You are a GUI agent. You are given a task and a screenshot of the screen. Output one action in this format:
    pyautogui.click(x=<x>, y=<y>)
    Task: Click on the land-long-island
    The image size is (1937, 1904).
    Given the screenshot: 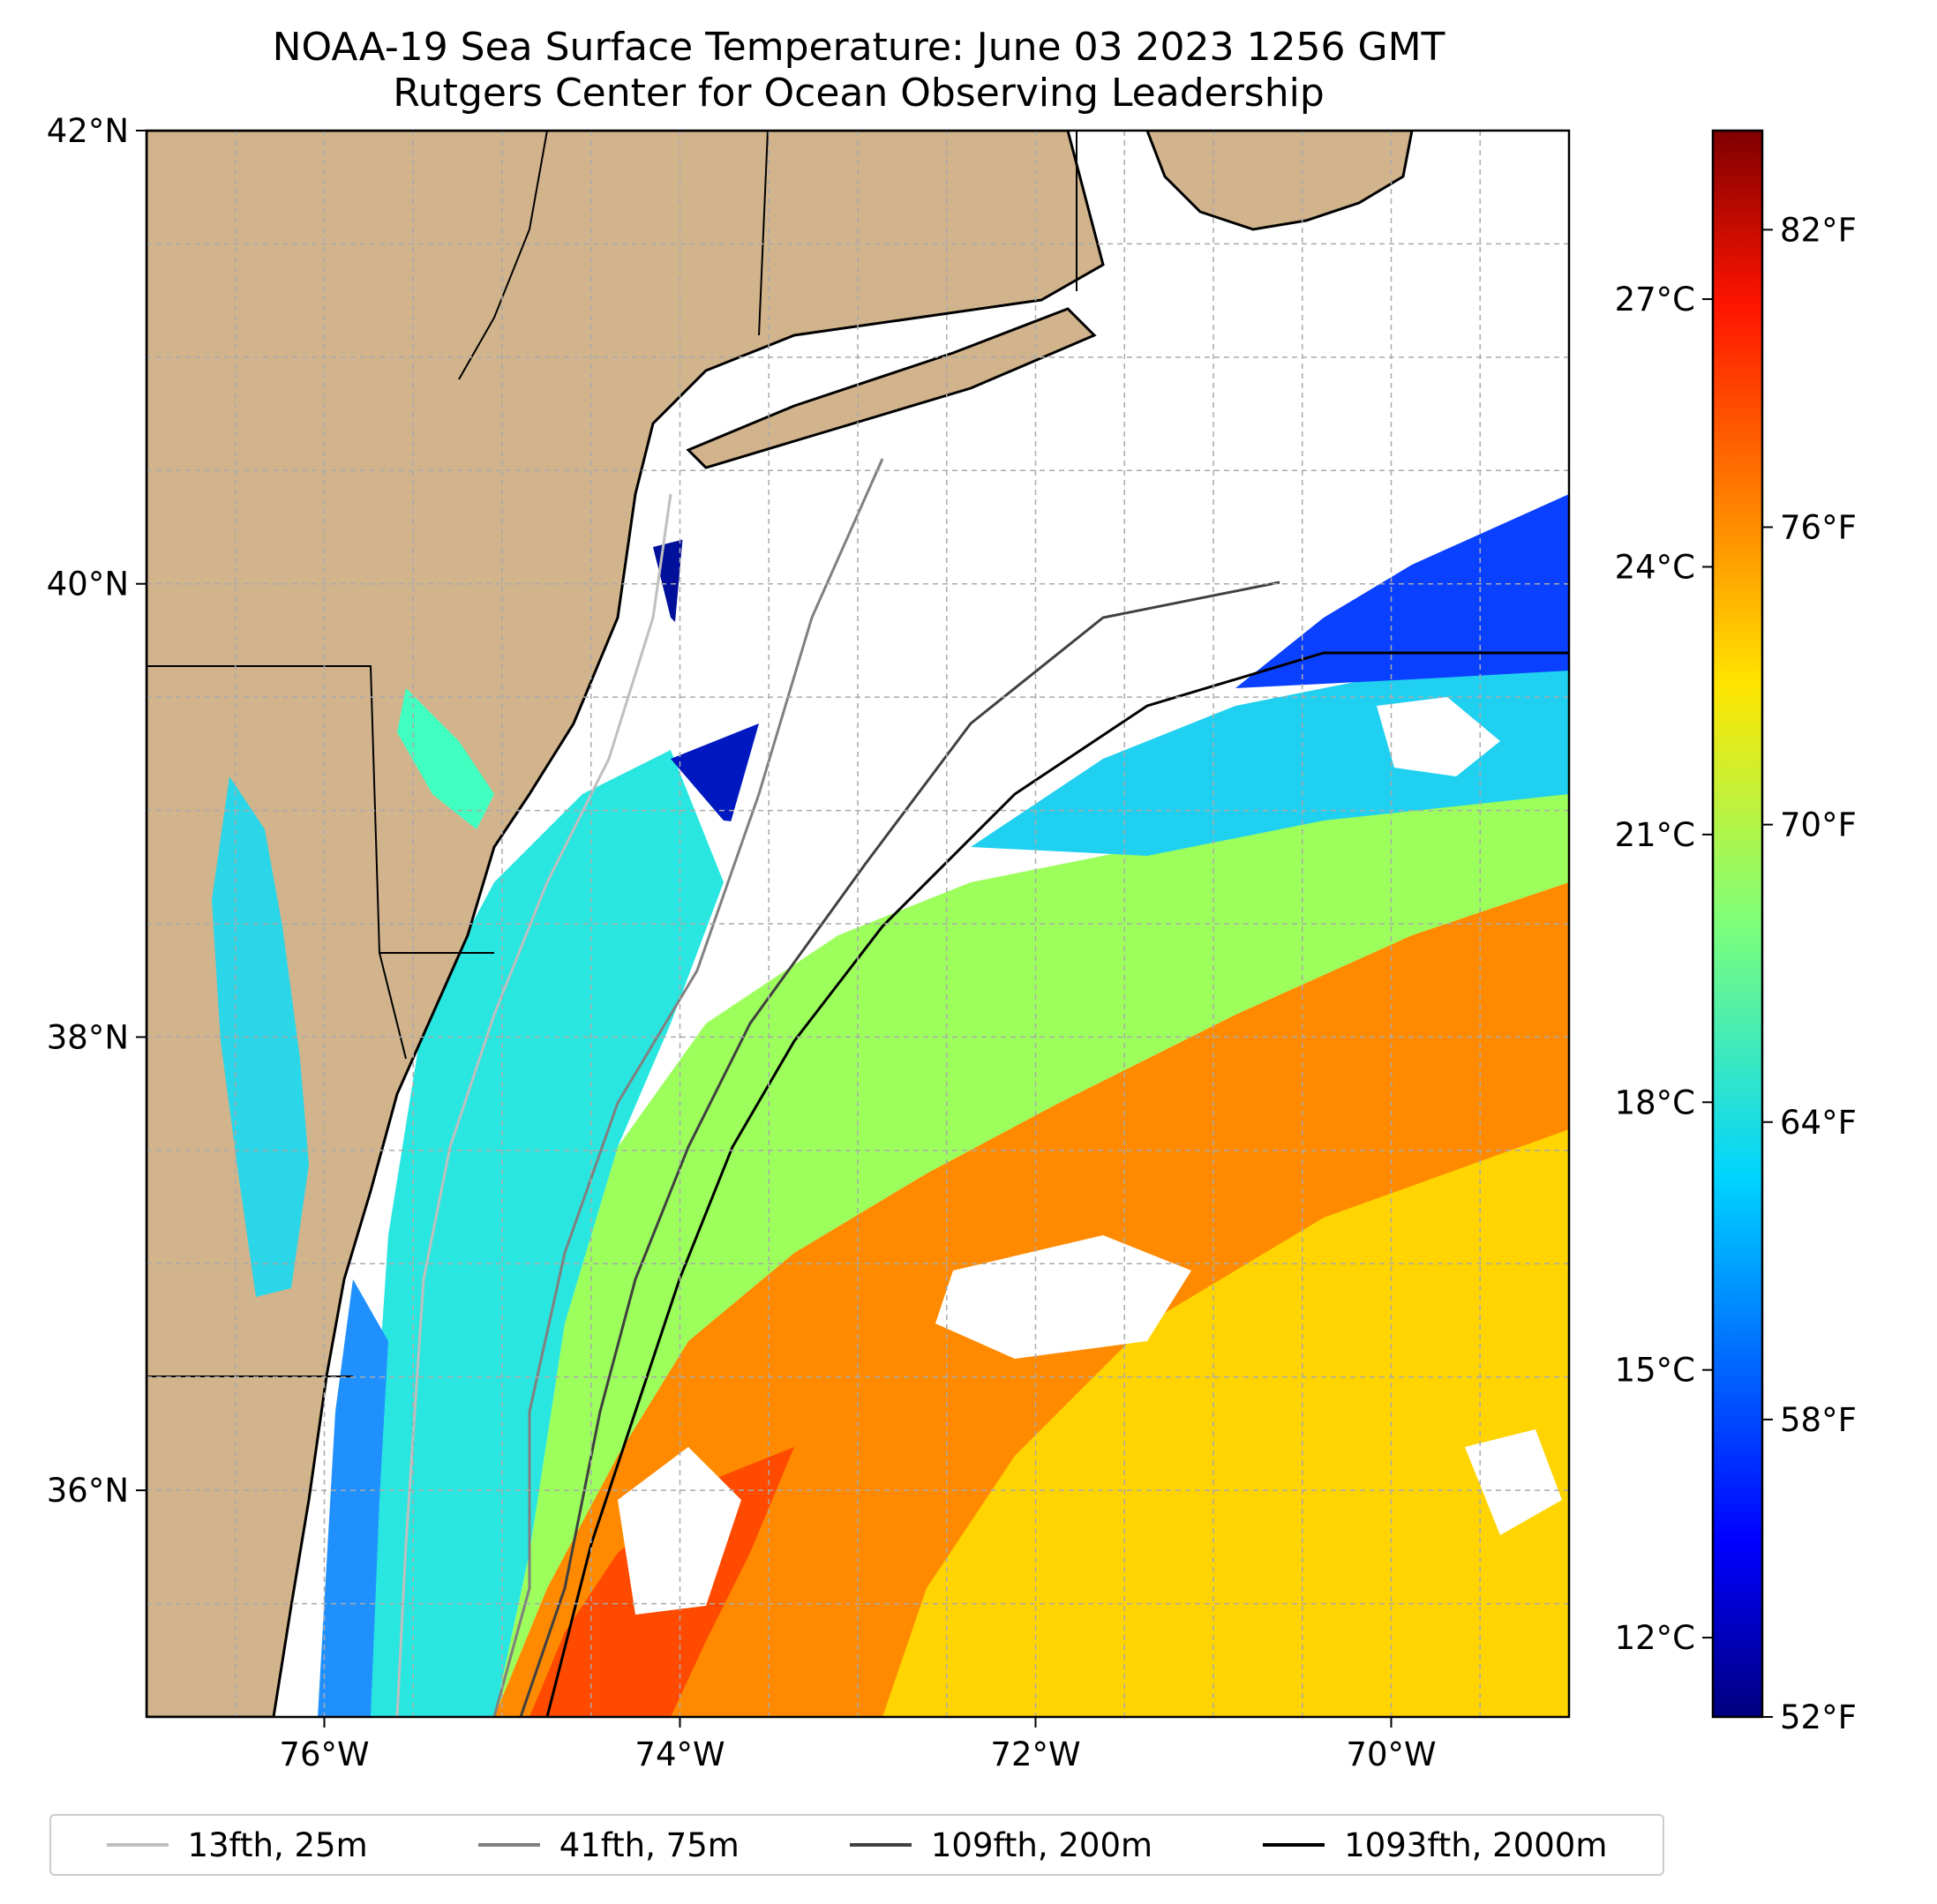 What is the action you would take?
    pyautogui.click(x=891, y=388)
    